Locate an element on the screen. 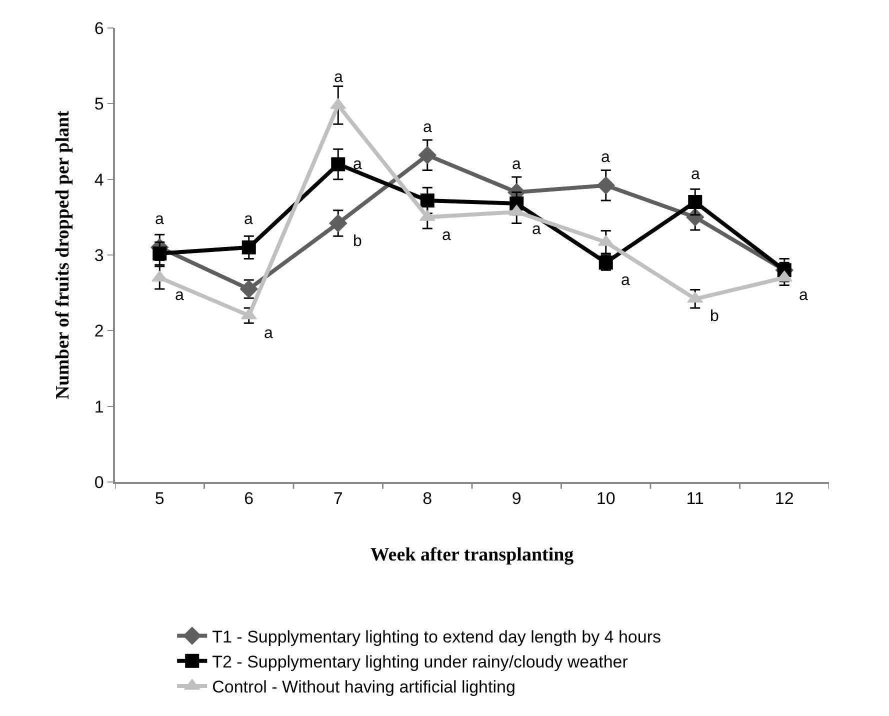 The width and height of the screenshot is (889, 716). y-tick-label: 4 is located at coordinates (99, 180).